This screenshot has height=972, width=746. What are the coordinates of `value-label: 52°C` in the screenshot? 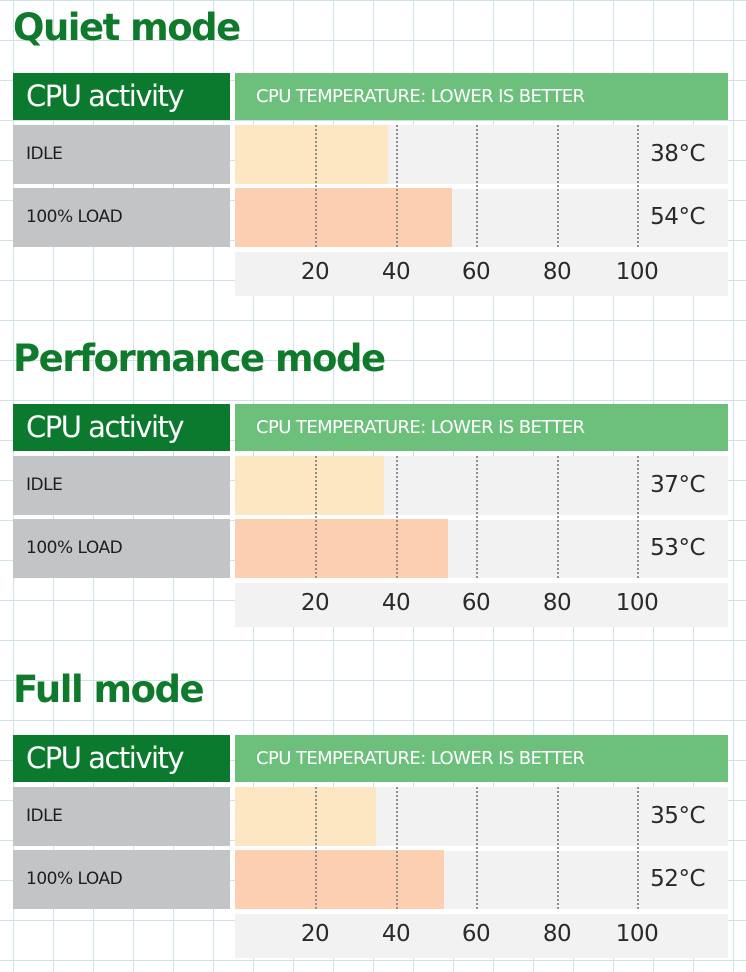 It's located at (677, 879).